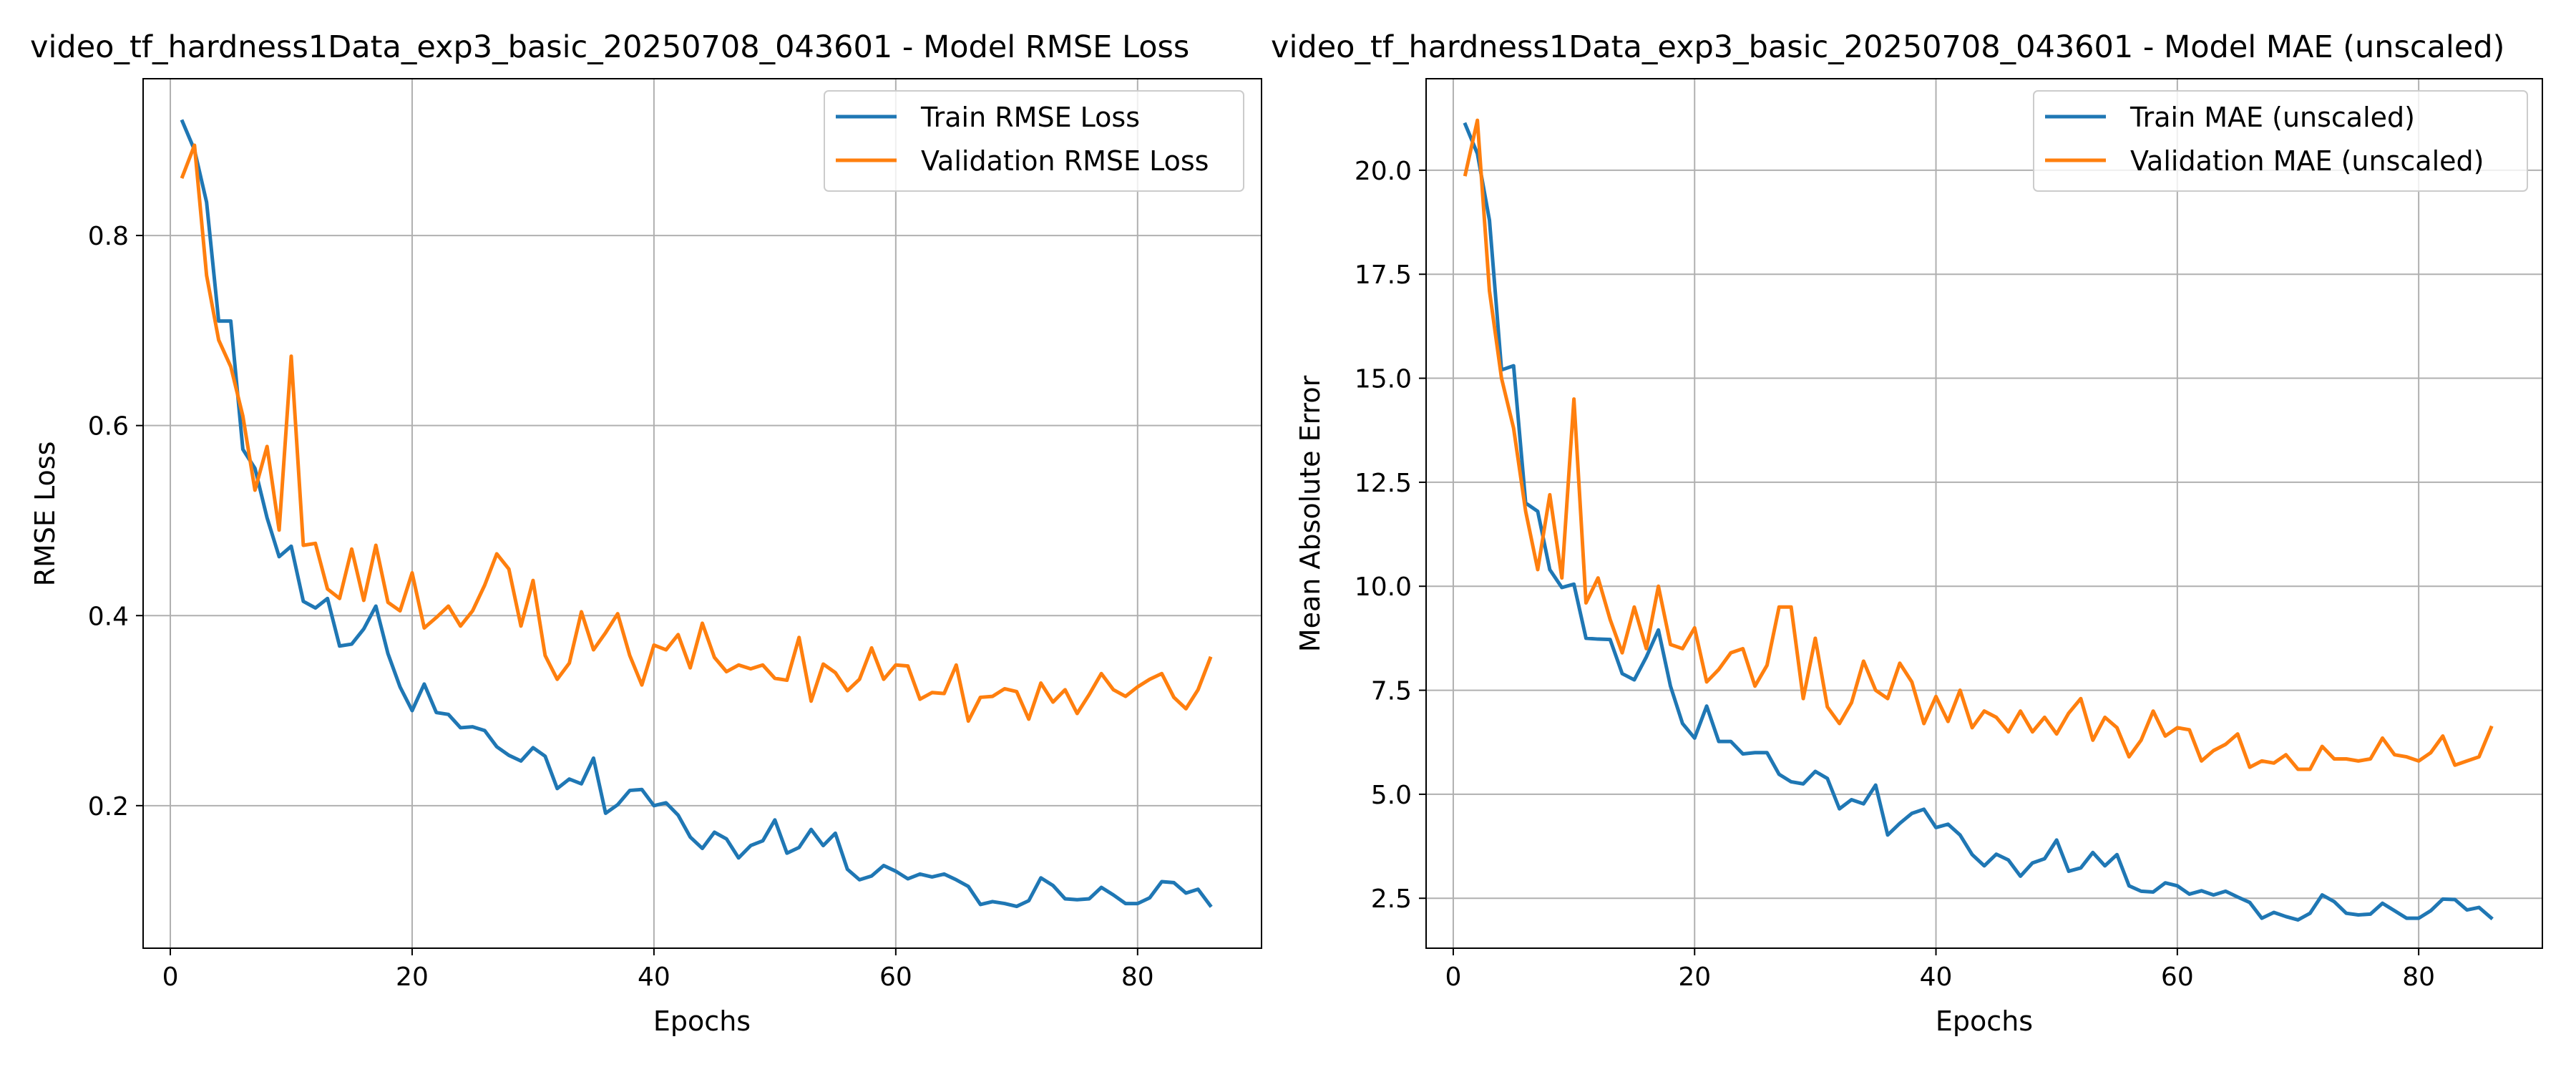 The image size is (2576, 1077). I want to click on rmse-legend-frame, so click(1034, 141).